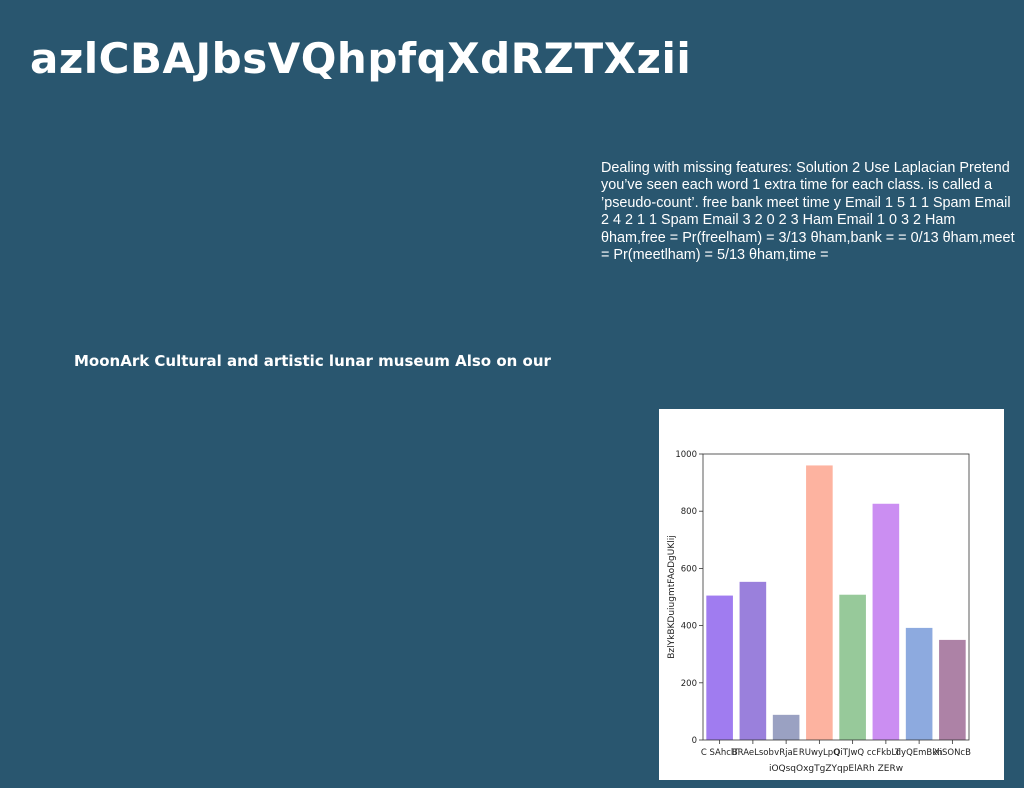 The image size is (1024, 788). Describe the element at coordinates (694, 741) in the screenshot. I see `y-tick-label: 0` at that location.